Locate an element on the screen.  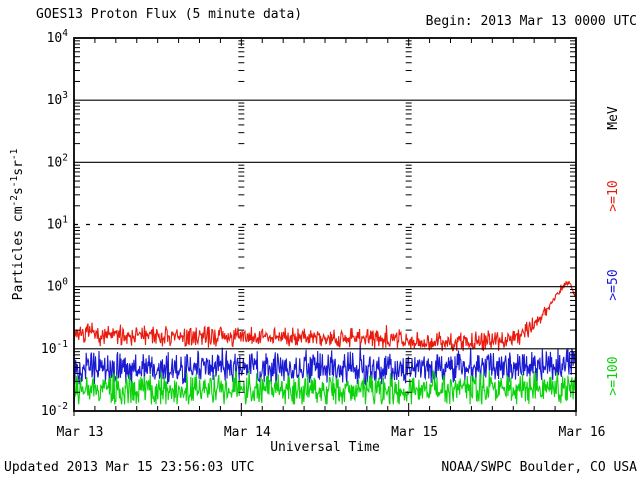
x-tick-label: Mar 14 is located at coordinates (247, 432).